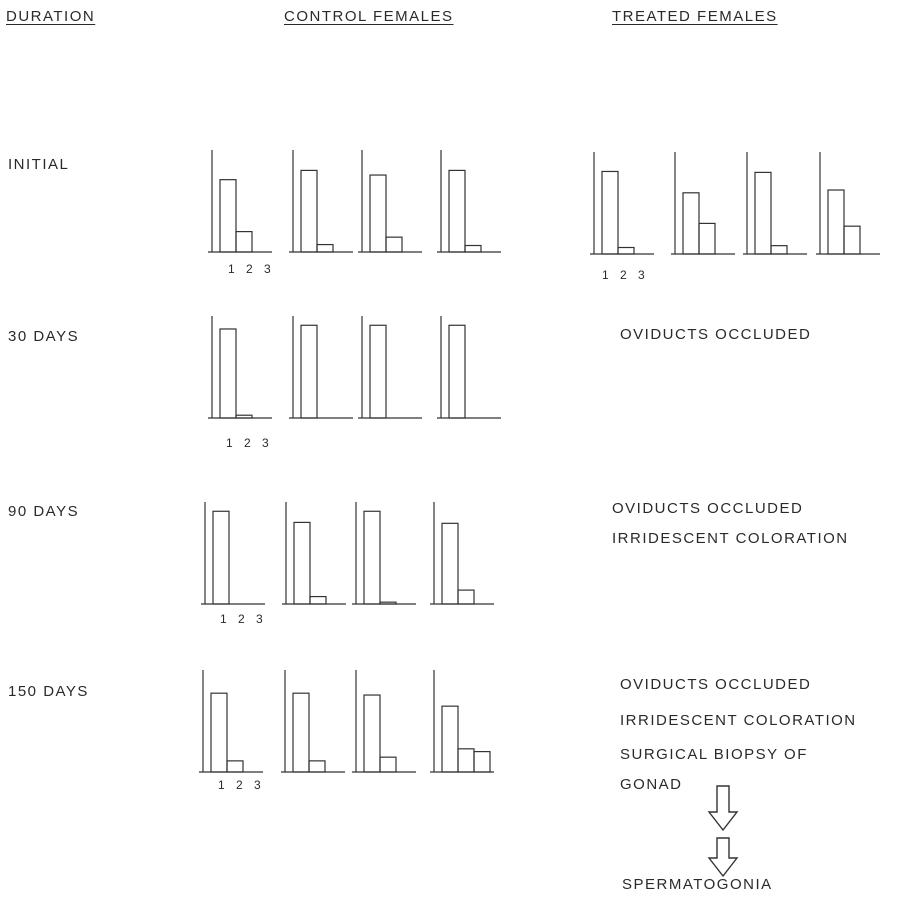 The width and height of the screenshot is (913, 904). I want to click on duration-header: DURATION, so click(51, 16).